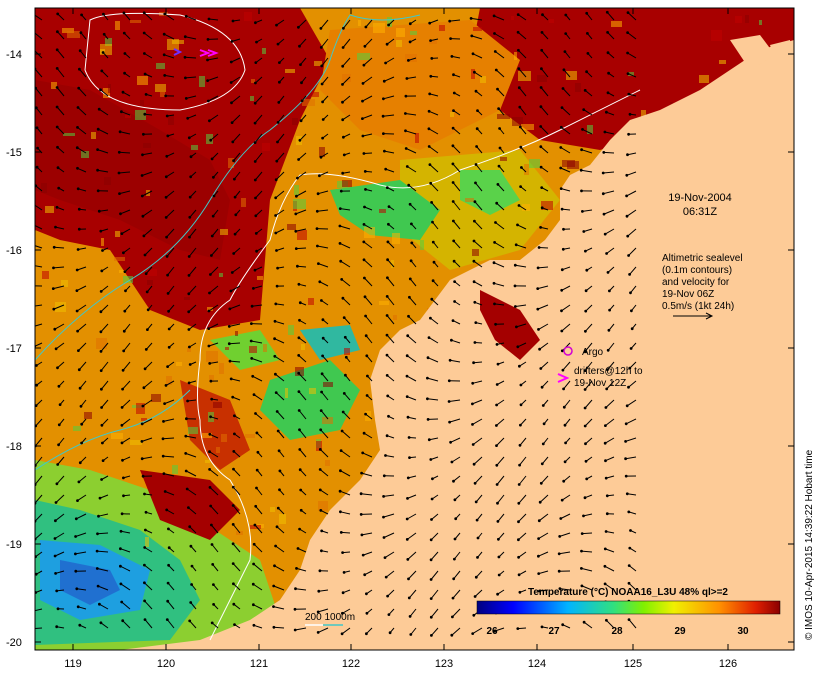 Image resolution: width=820 pixels, height=680 pixels. Describe the element at coordinates (702, 258) in the screenshot. I see `altimetry-line: Altimetric sealevel` at that location.